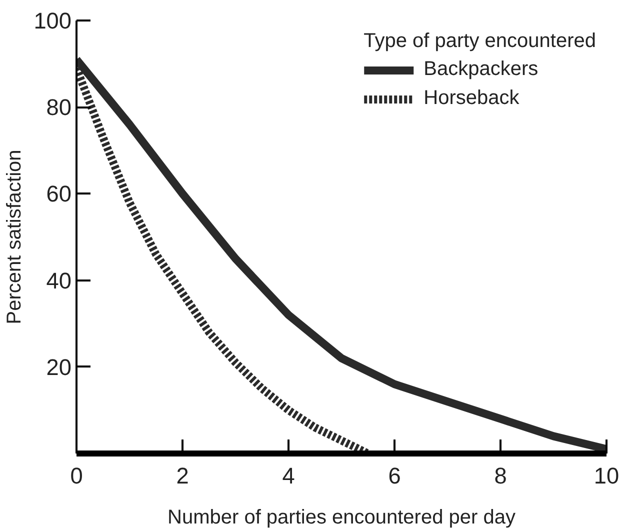 The image size is (636, 531). What do you see at coordinates (59, 107) in the screenshot?
I see `y-tick-label: 80` at bounding box center [59, 107].